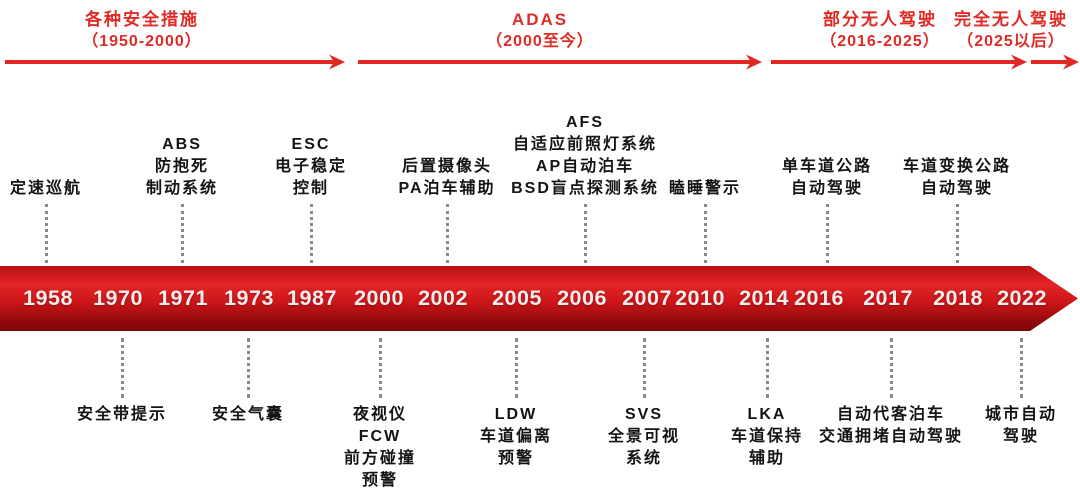  What do you see at coordinates (380, 414) in the screenshot?
I see `event-label-line: 夜视仪` at bounding box center [380, 414].